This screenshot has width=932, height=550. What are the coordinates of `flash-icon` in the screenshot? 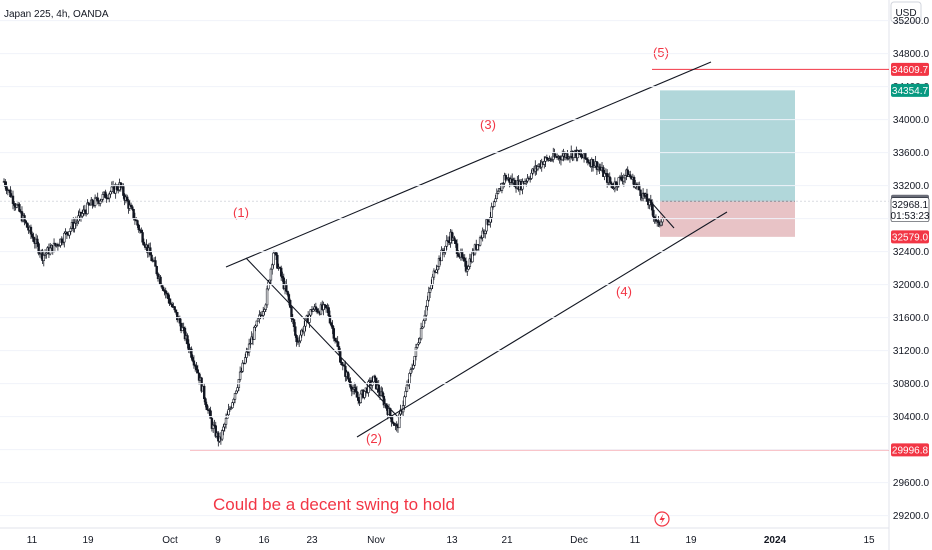 It's located at (662, 519).